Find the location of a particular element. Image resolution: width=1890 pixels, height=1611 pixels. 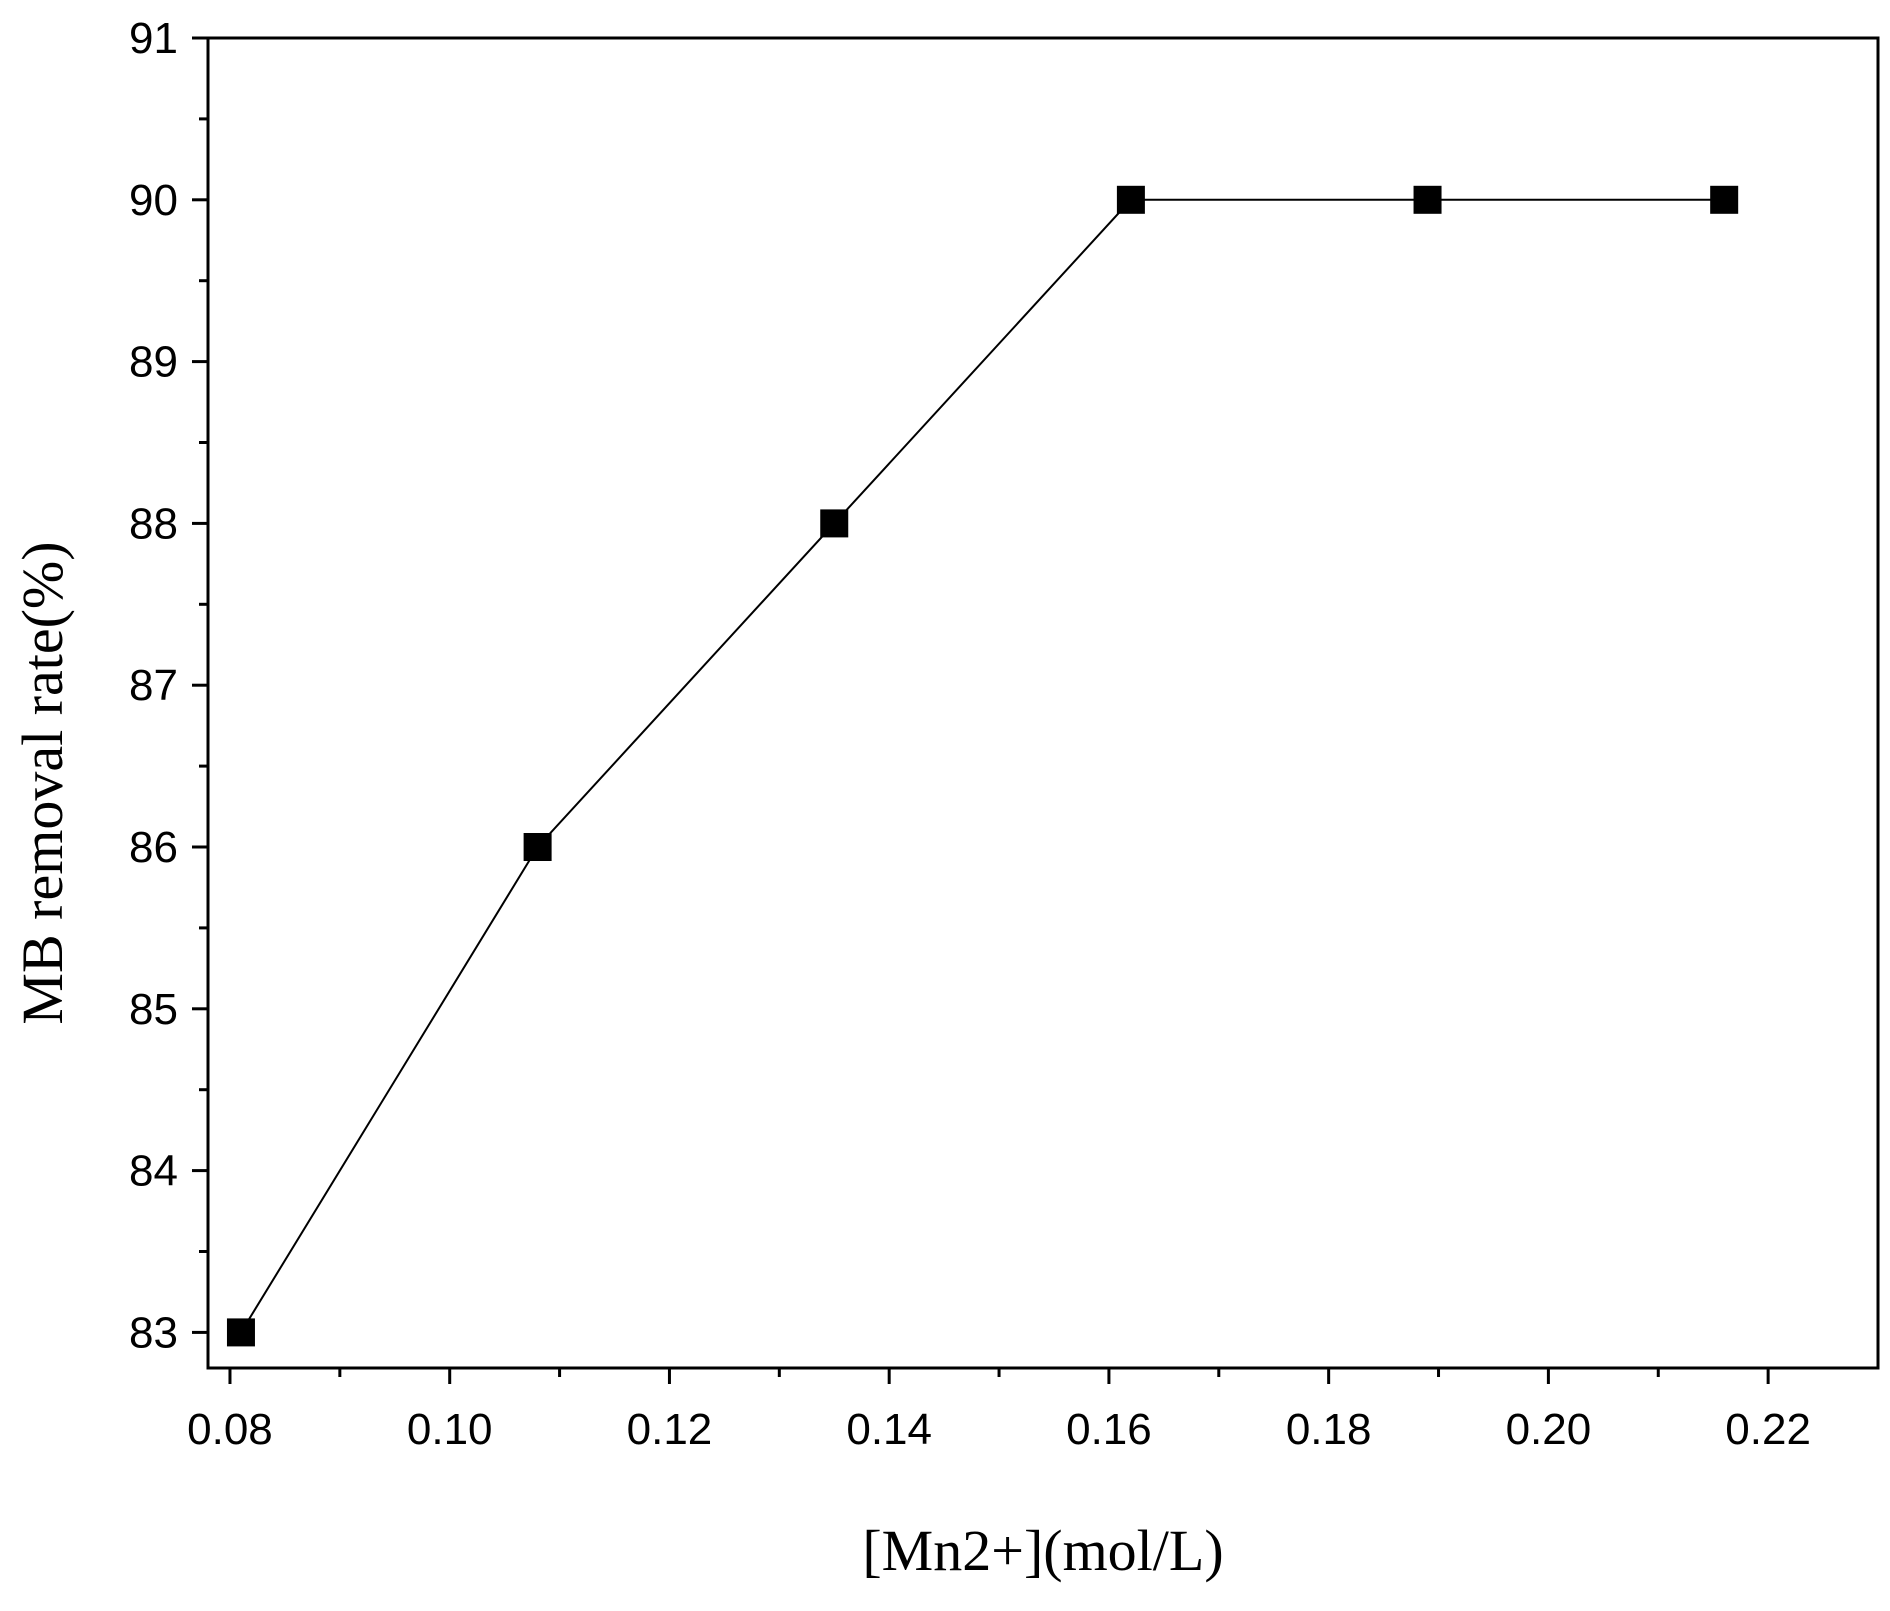

y-tick-label: 84 is located at coordinates (153, 1171).